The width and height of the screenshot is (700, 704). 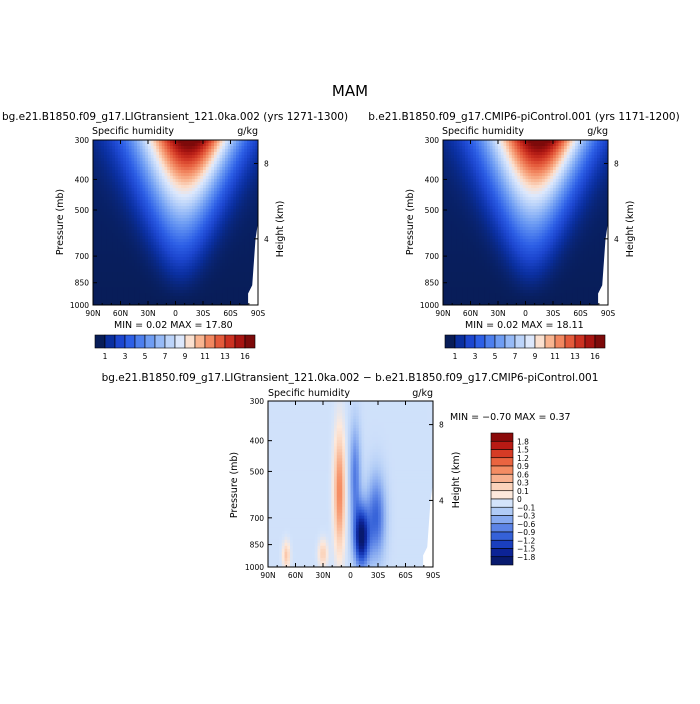 What do you see at coordinates (230, 313) in the screenshot?
I see `x-tick-label: 60S` at bounding box center [230, 313].